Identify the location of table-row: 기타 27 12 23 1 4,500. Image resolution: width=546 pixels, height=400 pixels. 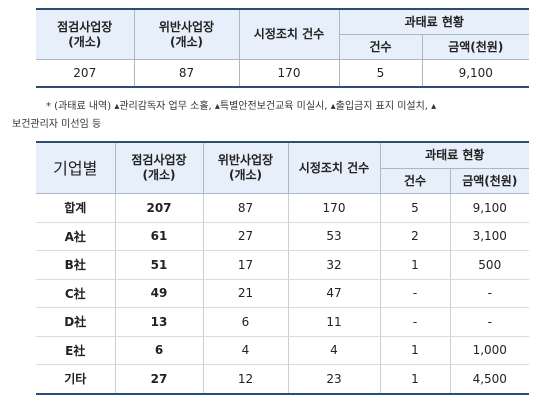
(283, 379).